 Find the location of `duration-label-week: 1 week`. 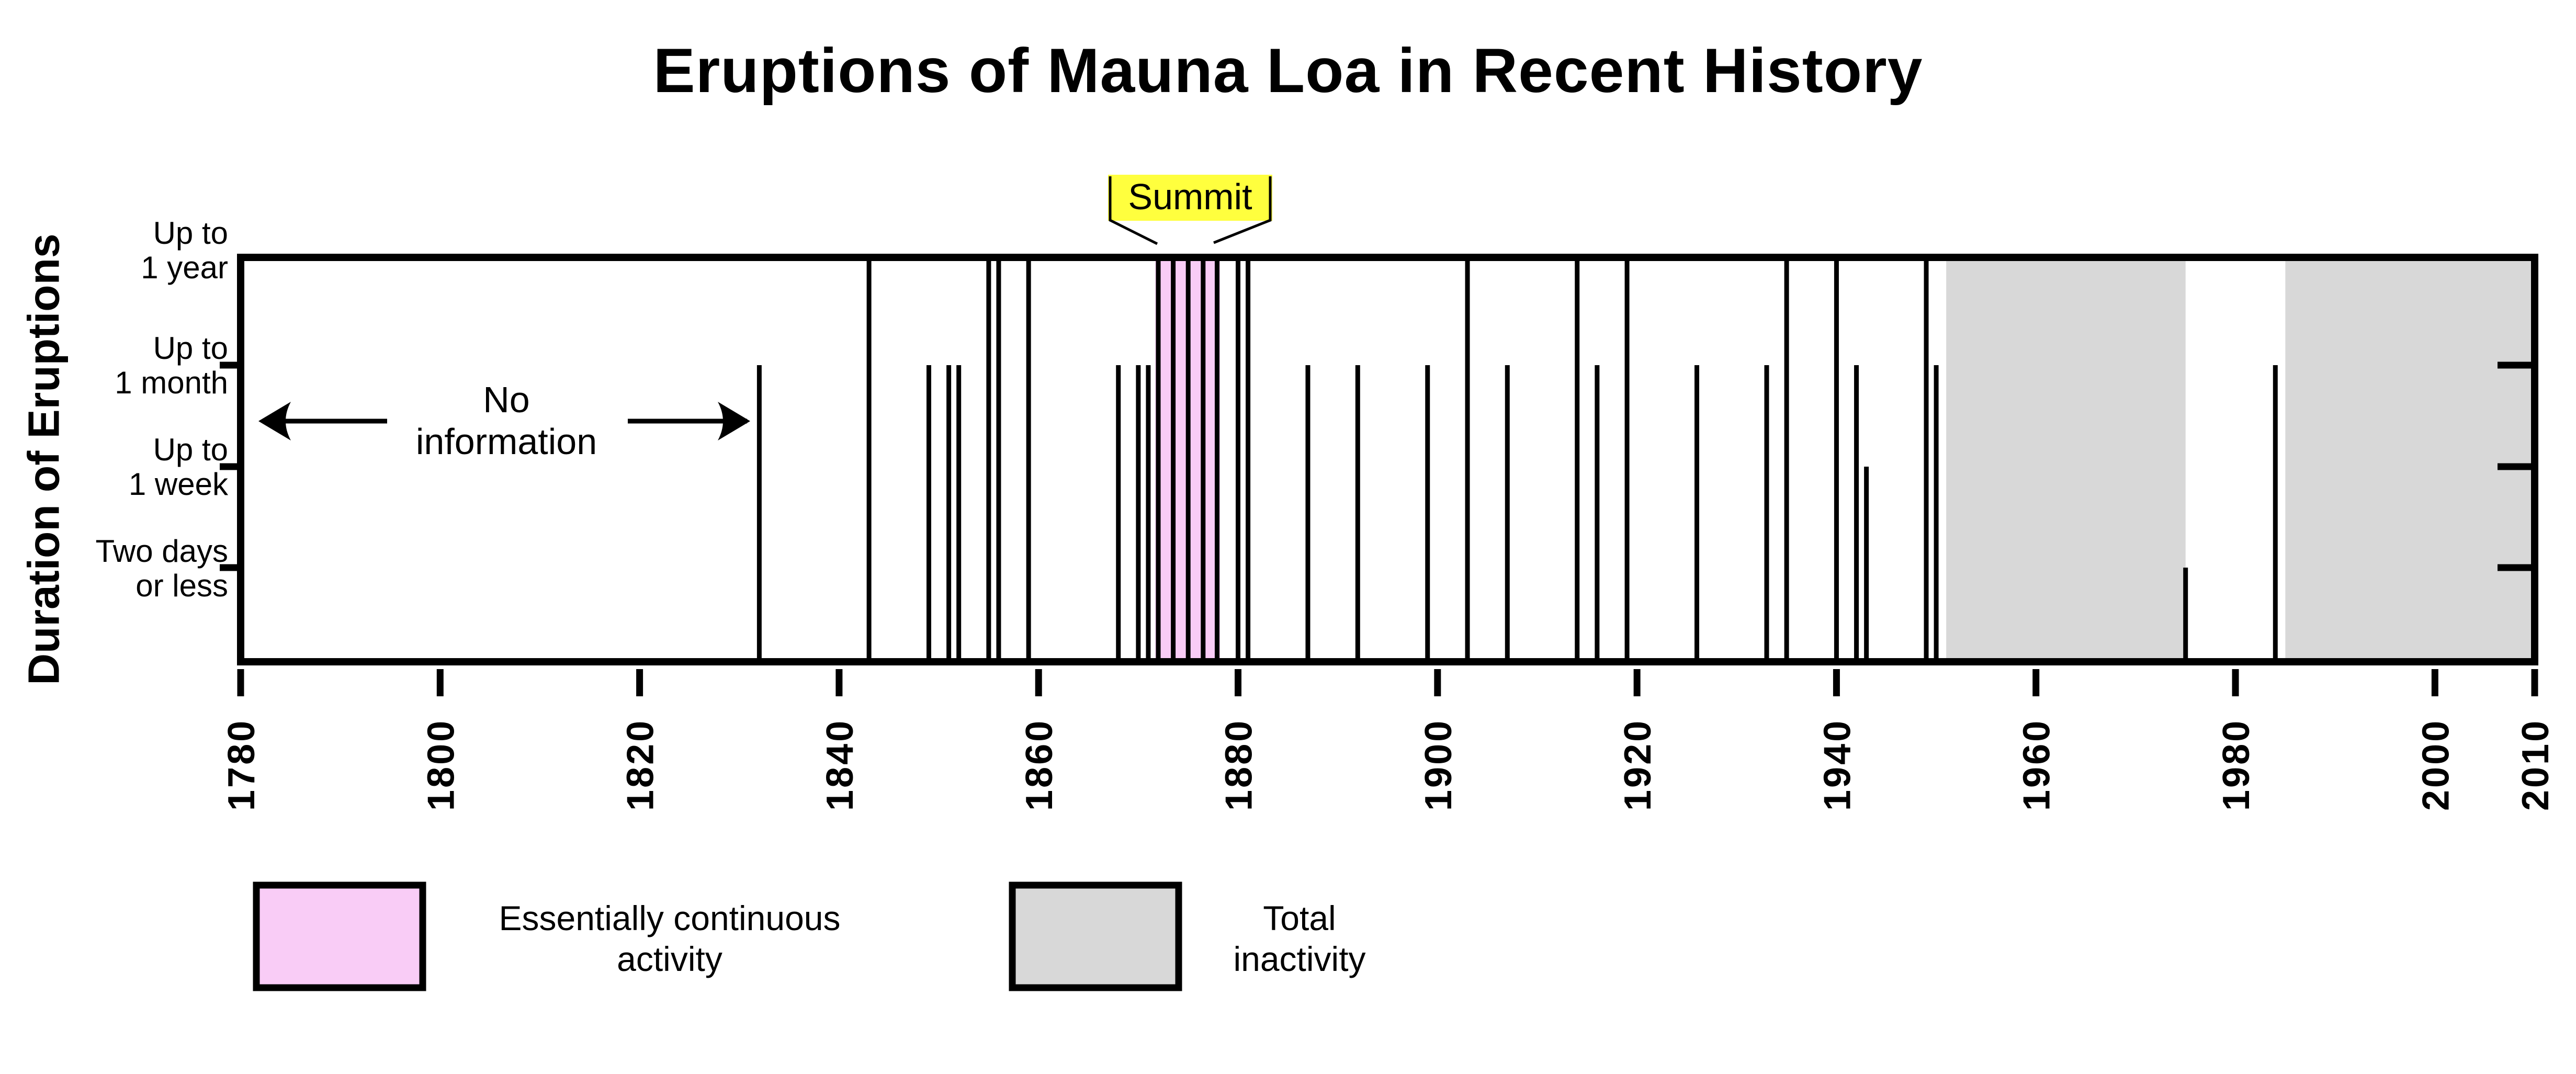

duration-label-week: 1 week is located at coordinates (179, 484).